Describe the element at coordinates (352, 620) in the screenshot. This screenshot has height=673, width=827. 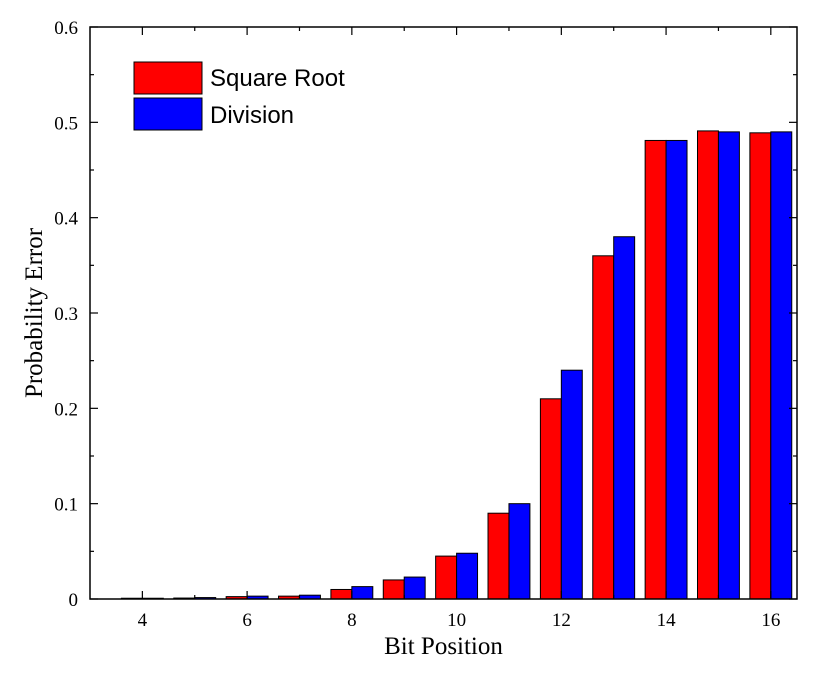
I see `x-tick-label-8: 8` at that location.